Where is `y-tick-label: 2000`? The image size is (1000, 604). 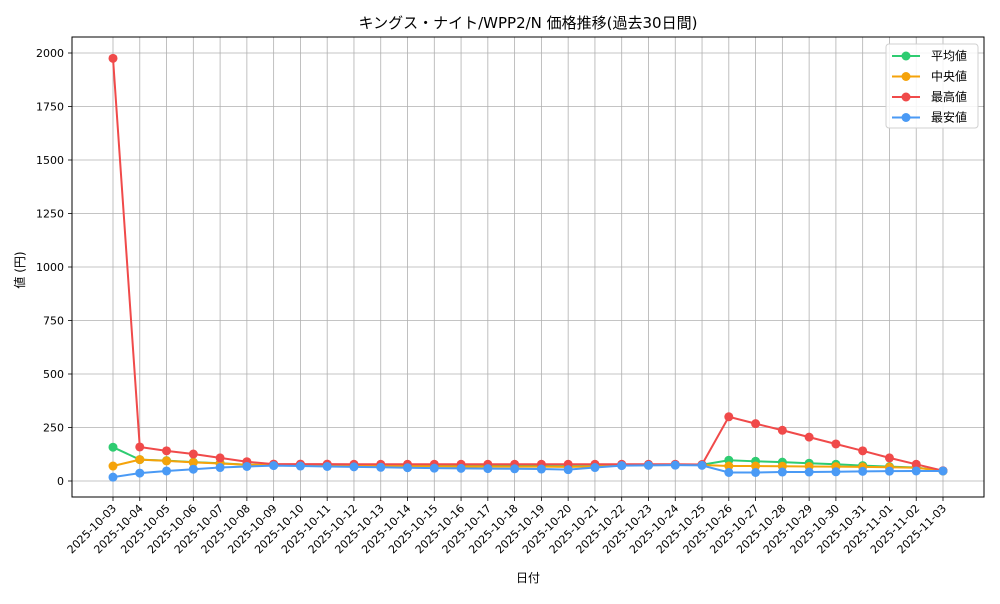 y-tick-label: 2000 is located at coordinates (50, 53).